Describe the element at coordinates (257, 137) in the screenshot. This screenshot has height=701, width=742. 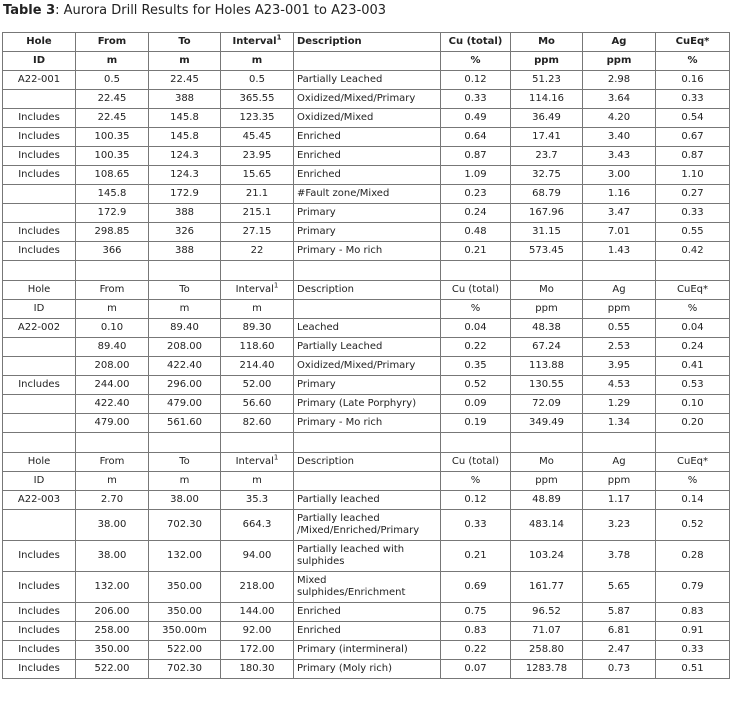
I see `table-cell: 45.45` at that location.